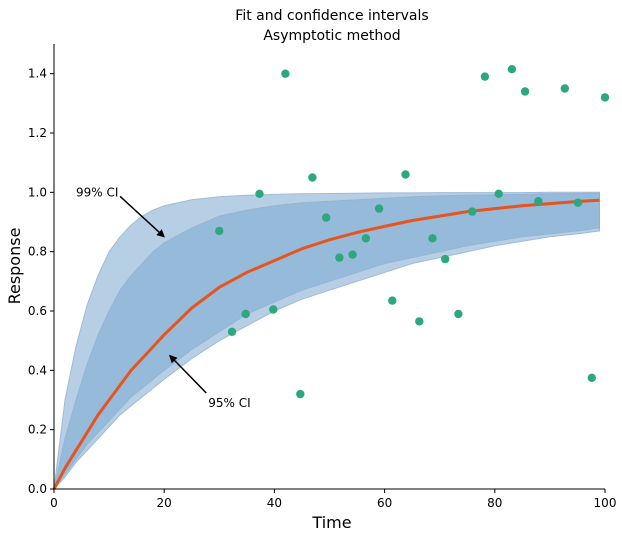 The image size is (622, 543). What do you see at coordinates (331, 16) in the screenshot?
I see `chart-title: Fit and confidence intervals` at bounding box center [331, 16].